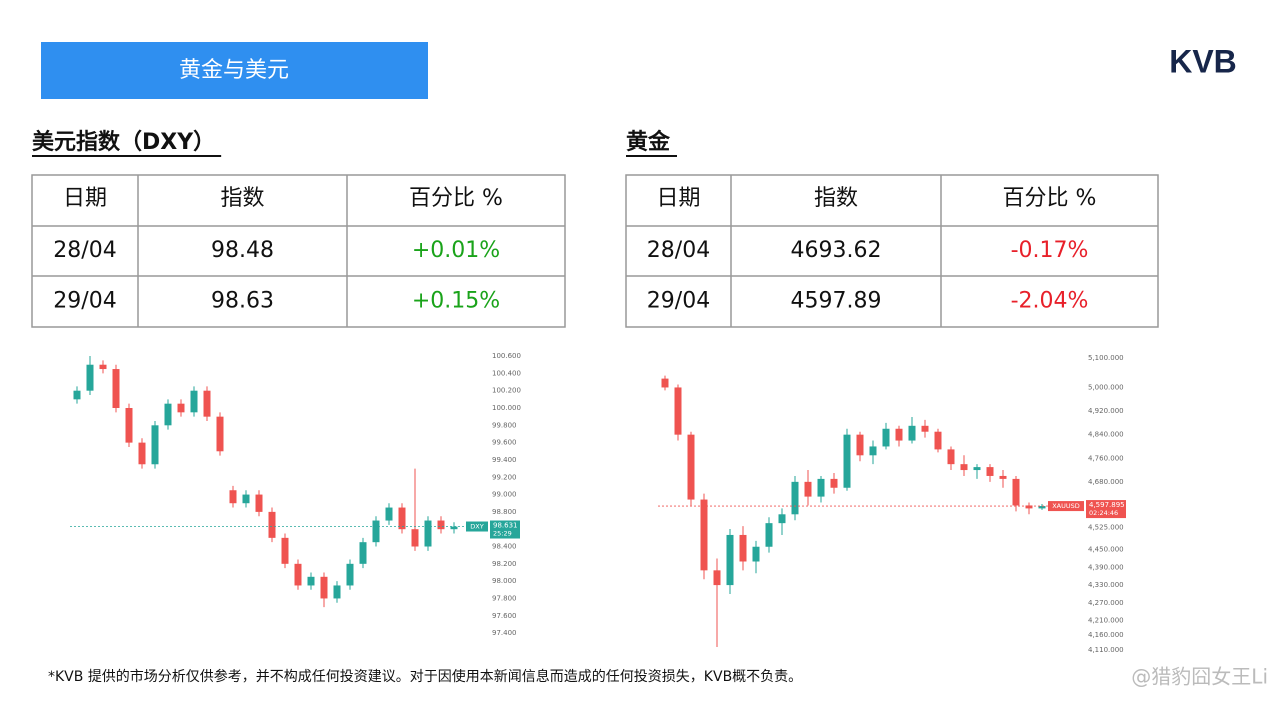 This screenshot has width=1280, height=719. What do you see at coordinates (1106, 482) in the screenshot?
I see `y-tick-label: 4,680.000` at bounding box center [1106, 482].